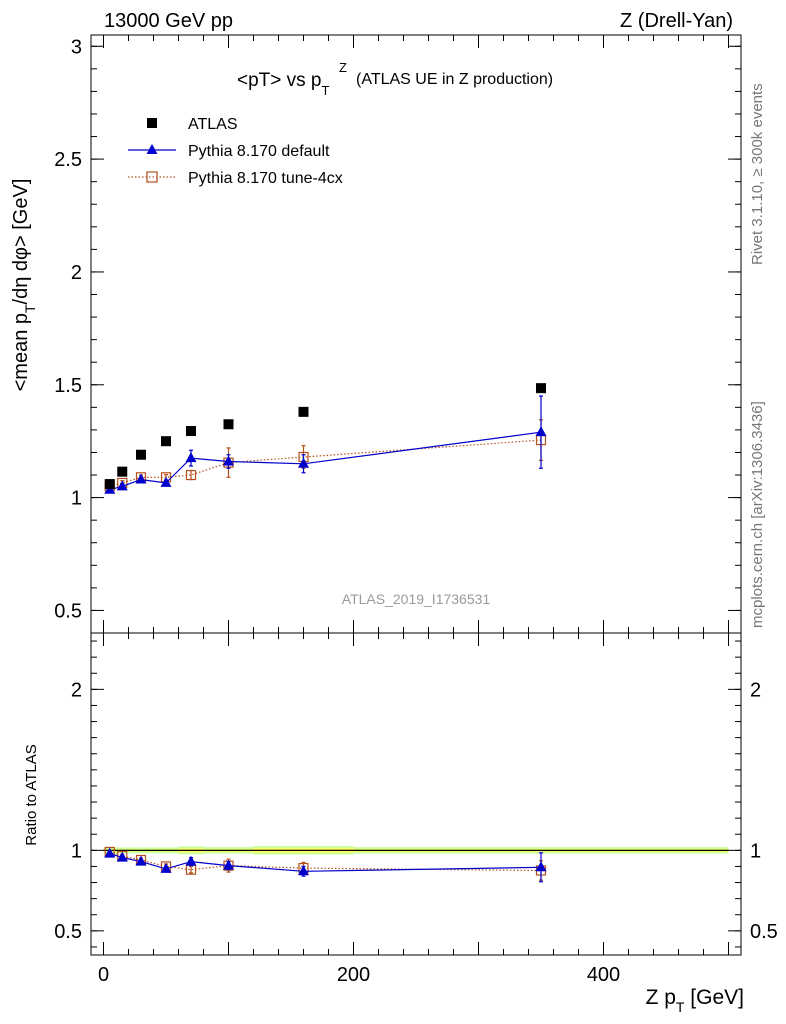 The width and height of the screenshot is (786, 1024). What do you see at coordinates (152, 123) in the screenshot?
I see `legend-atlas-marker` at bounding box center [152, 123].